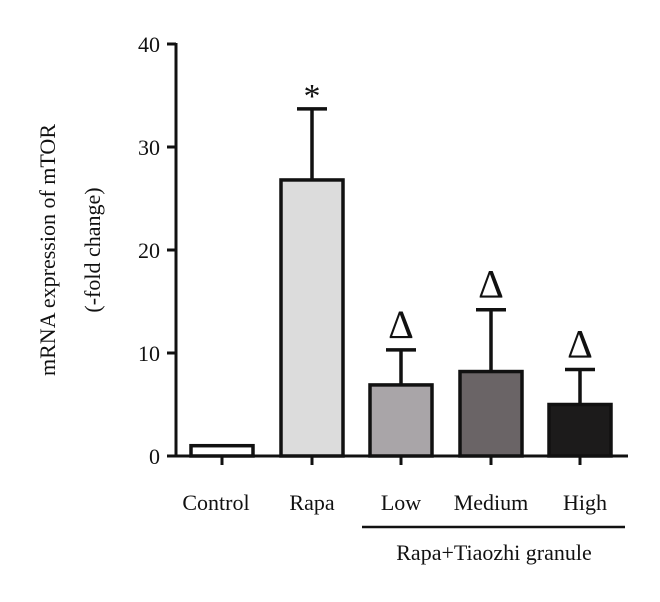  I want to click on y-axis-label-line1: mRNA expression of mTOR, so click(47, 250).